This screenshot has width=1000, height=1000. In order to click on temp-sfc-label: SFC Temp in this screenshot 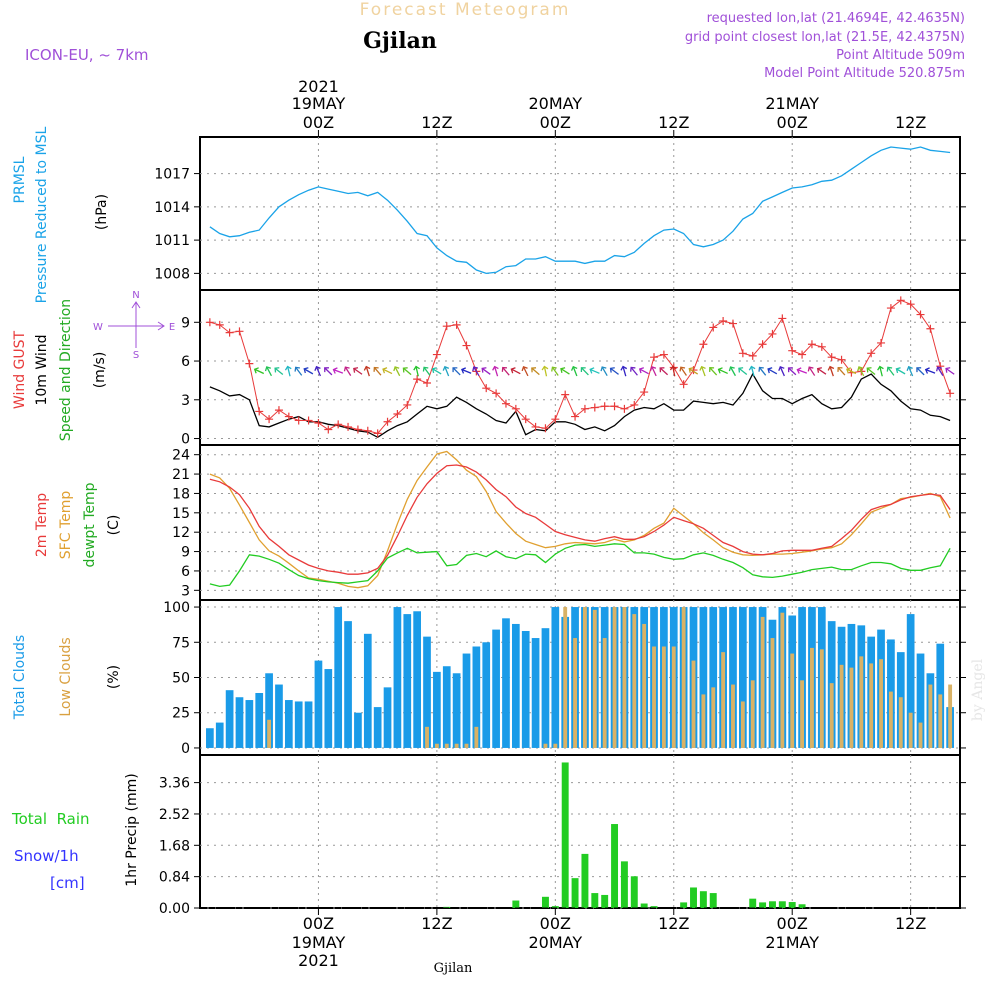, I will do `click(66, 525)`.